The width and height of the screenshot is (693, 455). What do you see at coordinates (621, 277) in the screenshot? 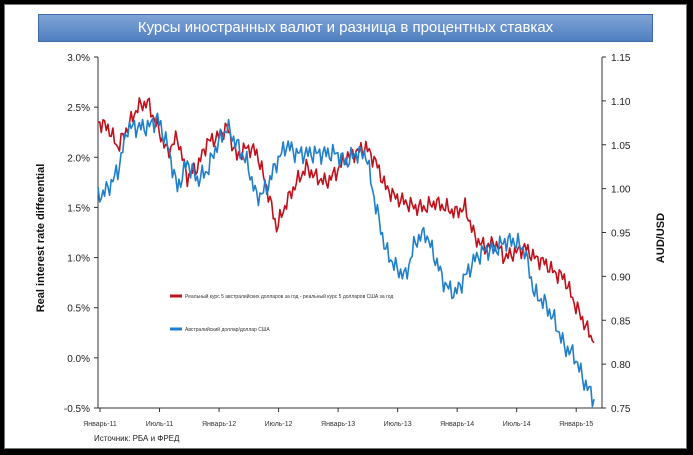
I see `right-tick-label: 0.90` at bounding box center [621, 277].